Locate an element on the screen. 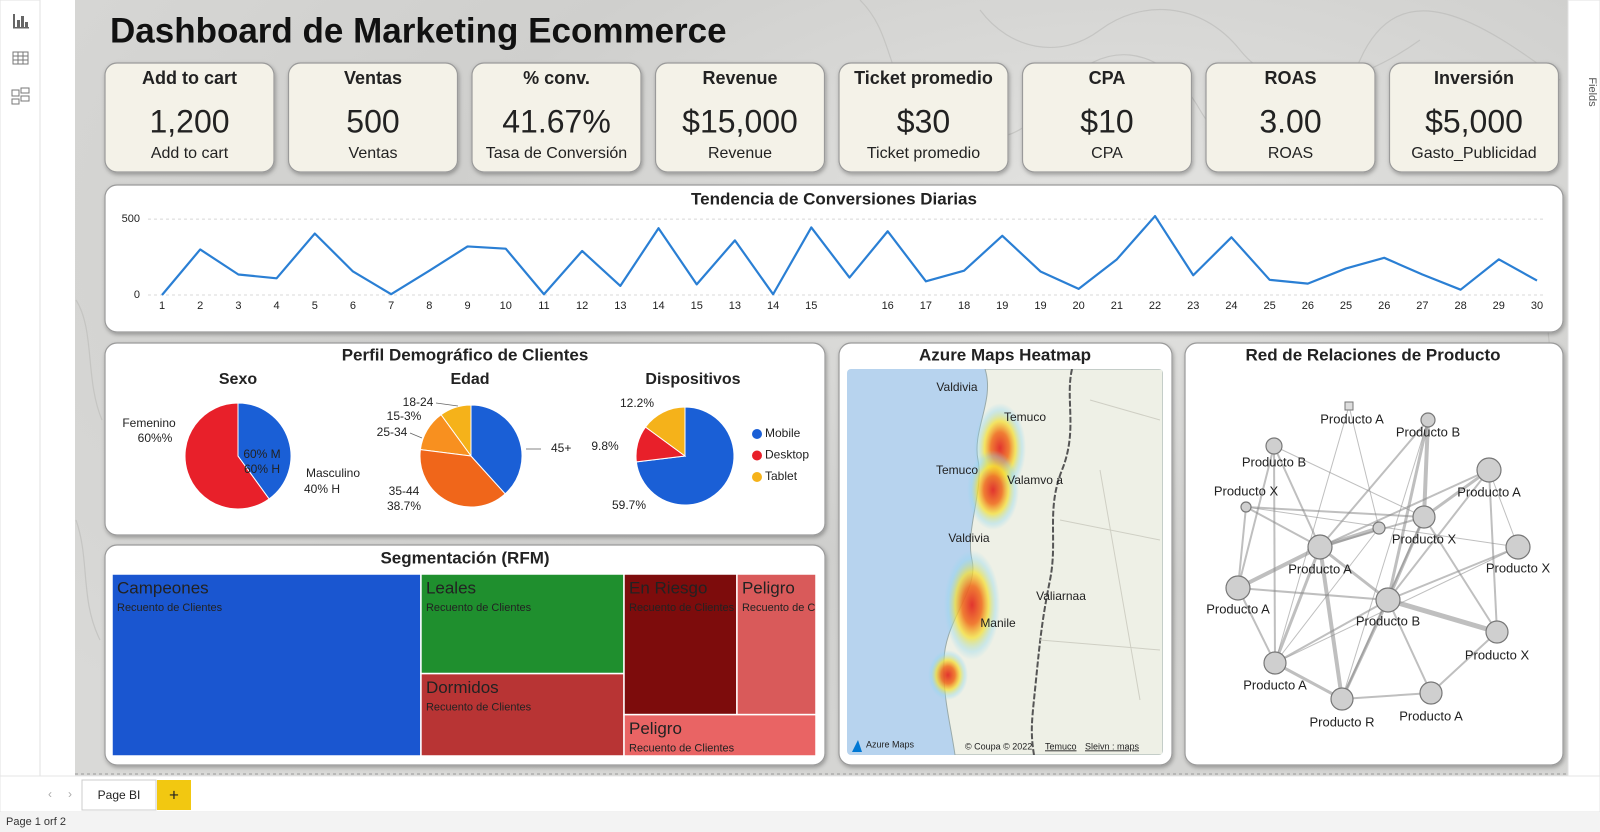  x-tick-label: 9 is located at coordinates (467, 306).